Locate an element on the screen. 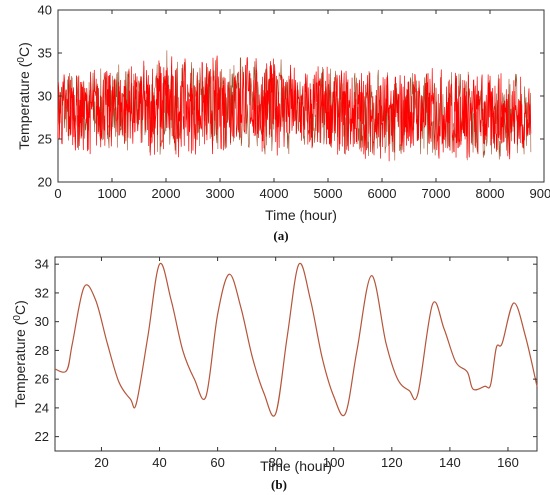 The image size is (550, 495). chart-b-y-tick-label: 32 is located at coordinates (42, 292).